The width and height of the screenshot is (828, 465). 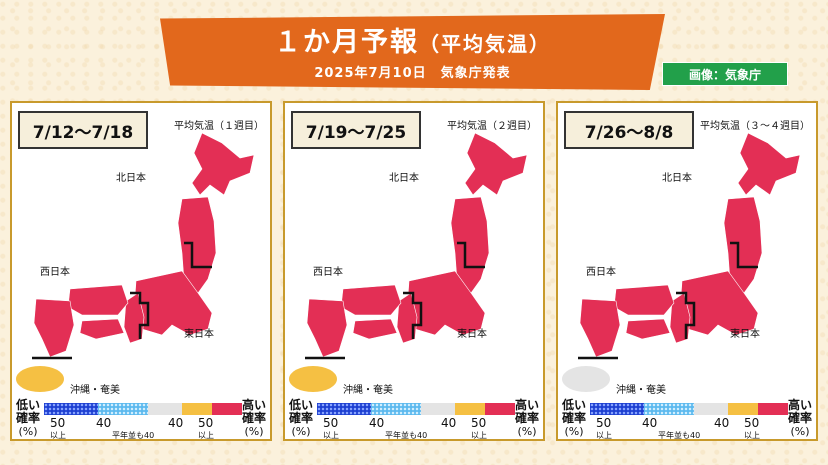 I want to click on title-banner, so click(x=412, y=52).